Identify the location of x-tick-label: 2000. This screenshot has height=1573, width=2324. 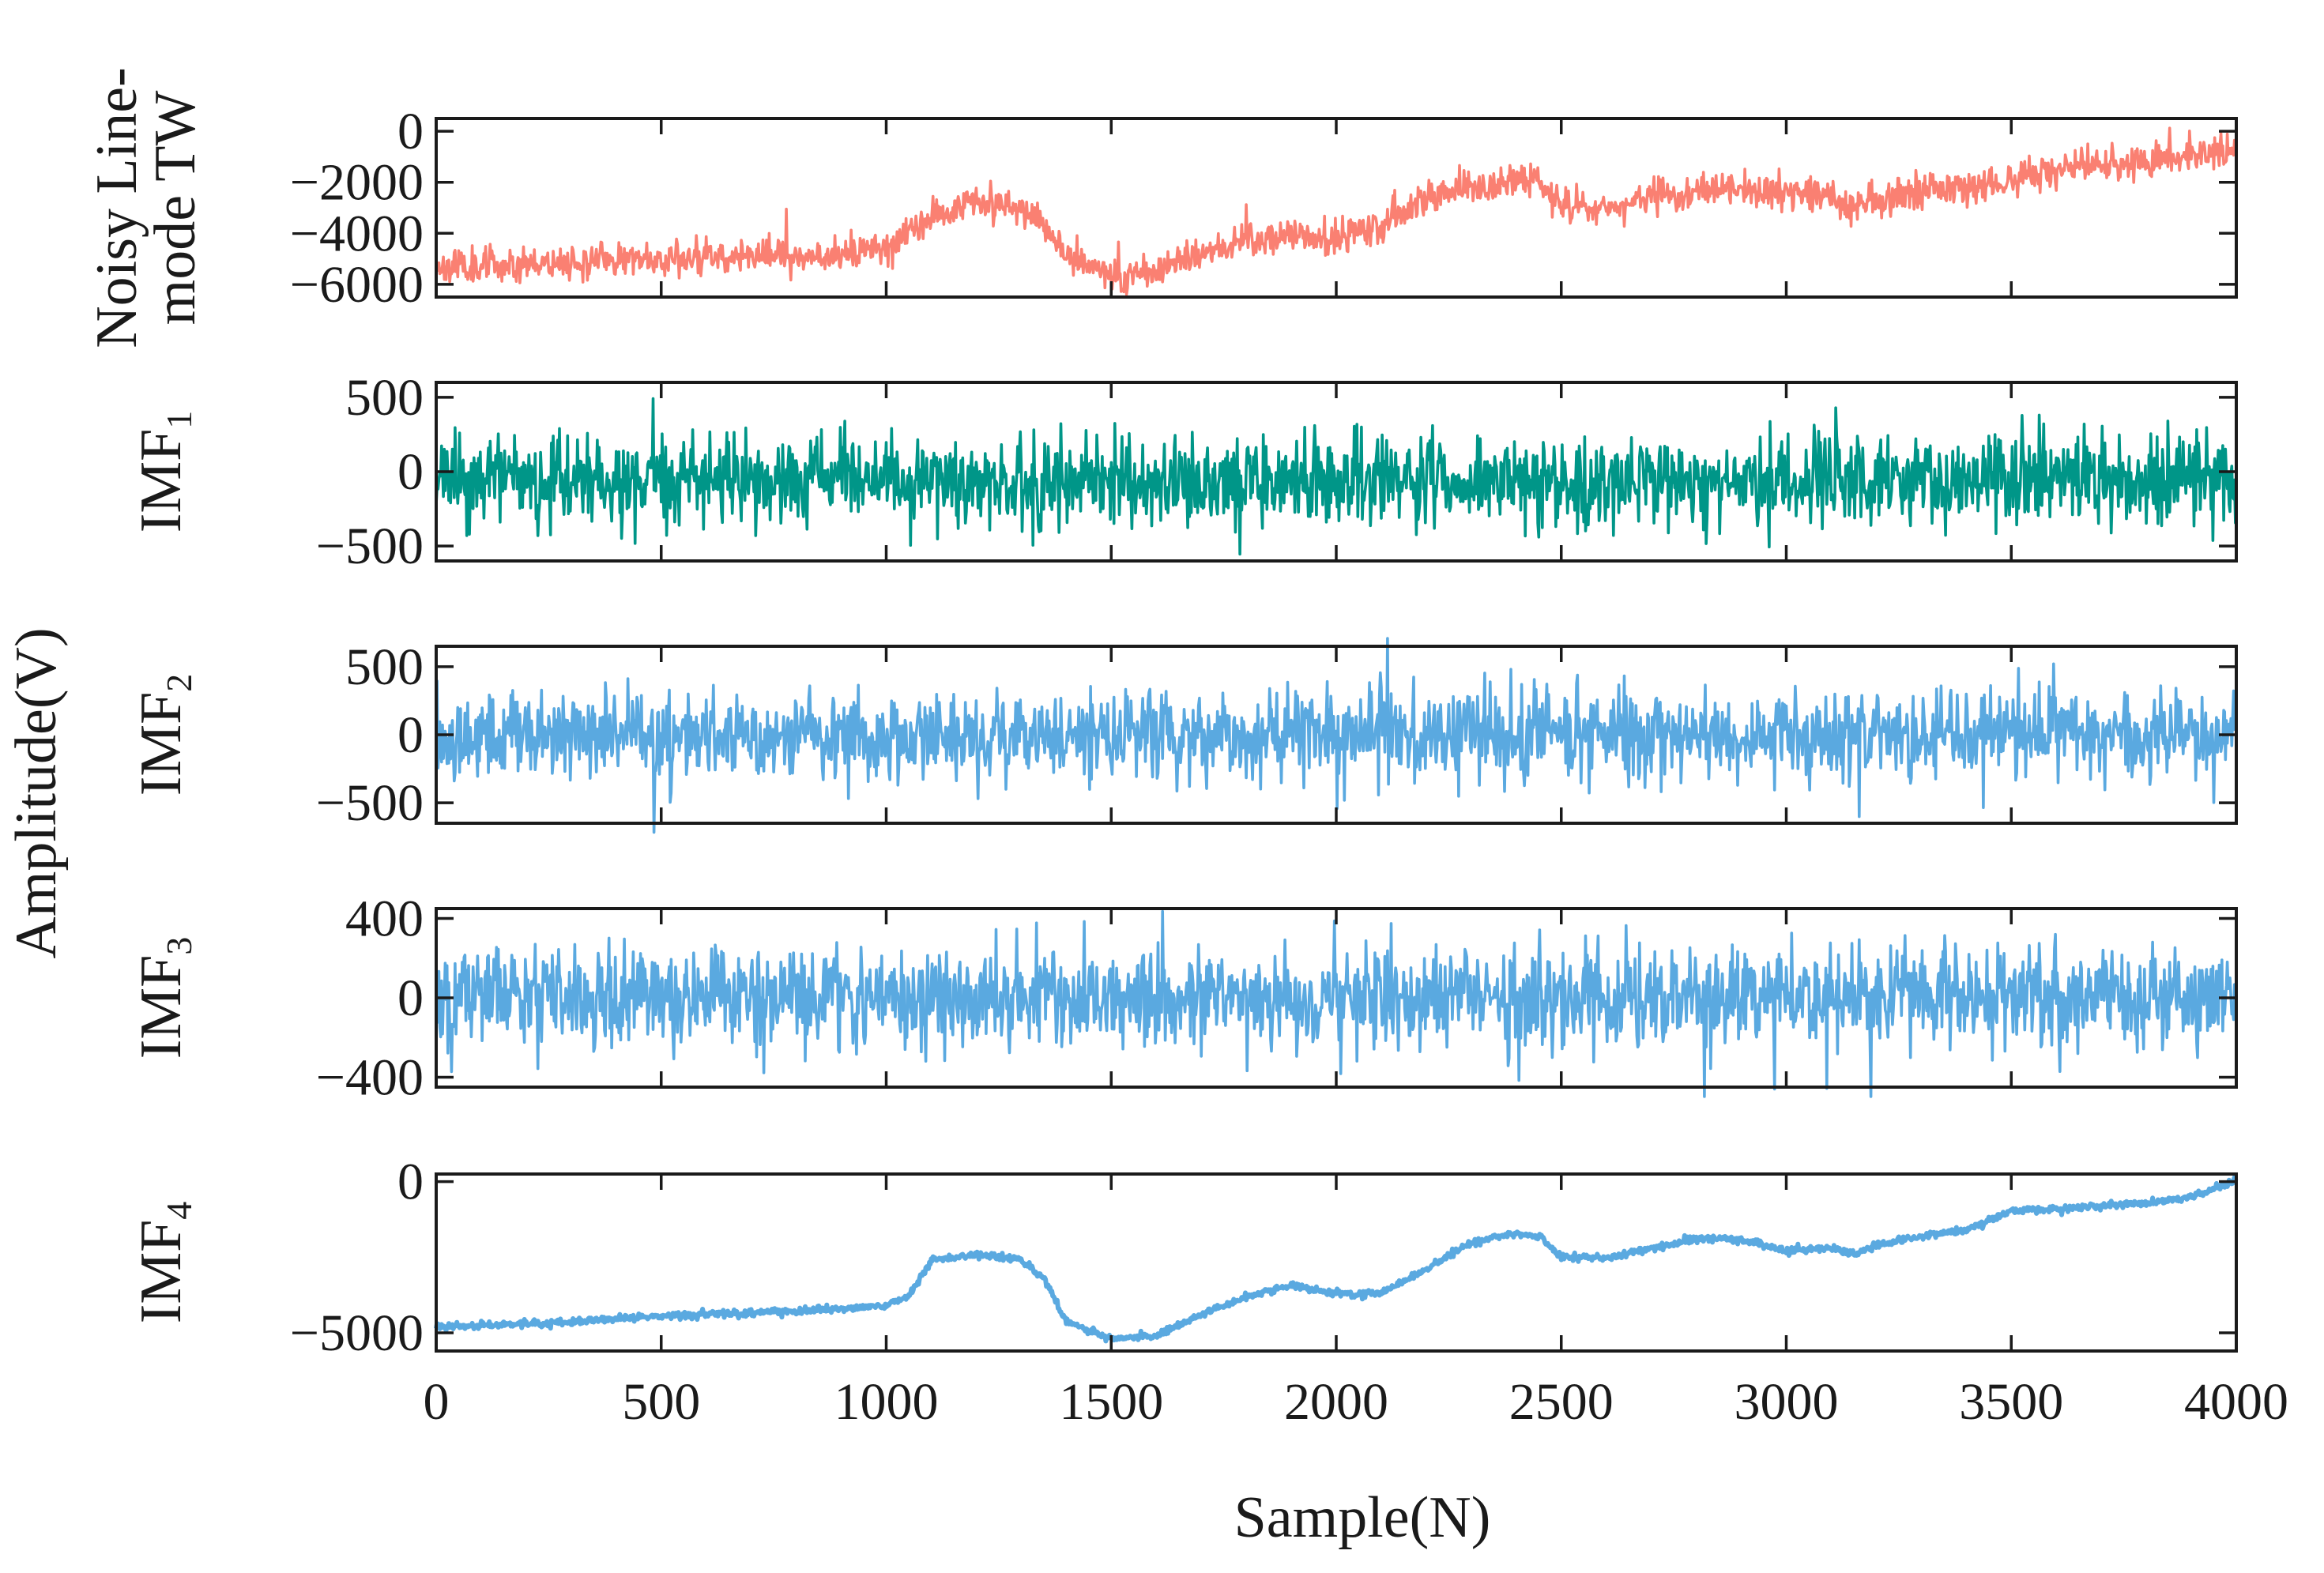
(1336, 1402).